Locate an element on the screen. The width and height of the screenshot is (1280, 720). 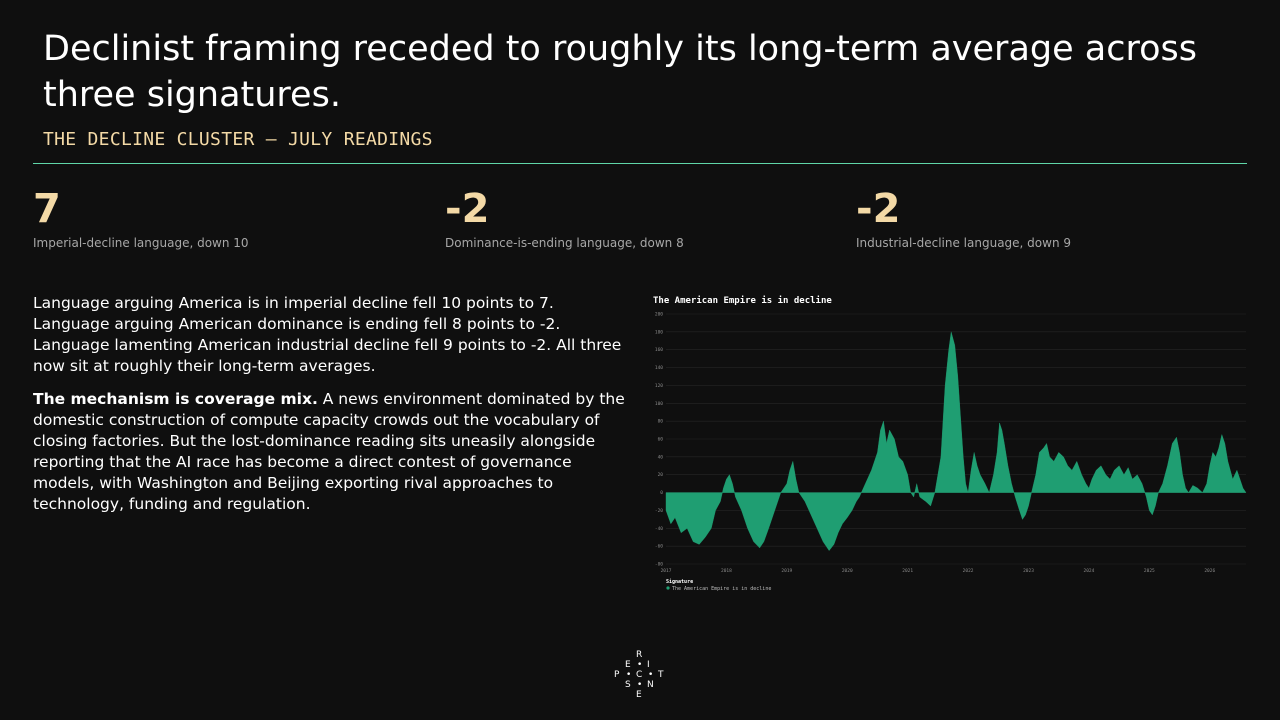
y-tick-label: -60 is located at coordinates (659, 547).